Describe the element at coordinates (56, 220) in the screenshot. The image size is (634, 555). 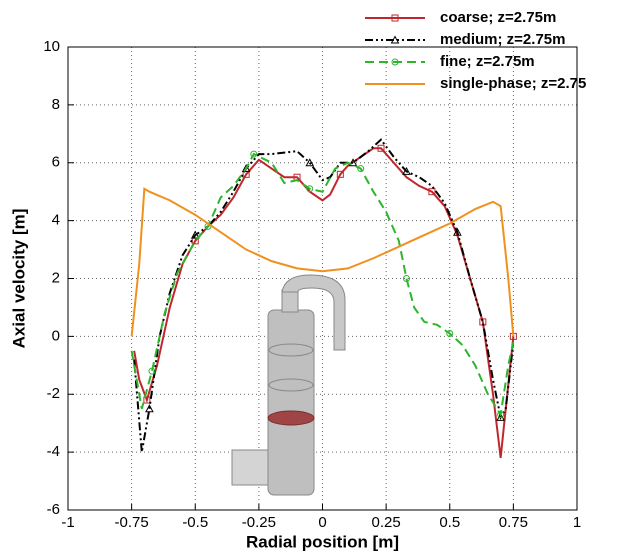
I see `y-tick-label: 4` at that location.